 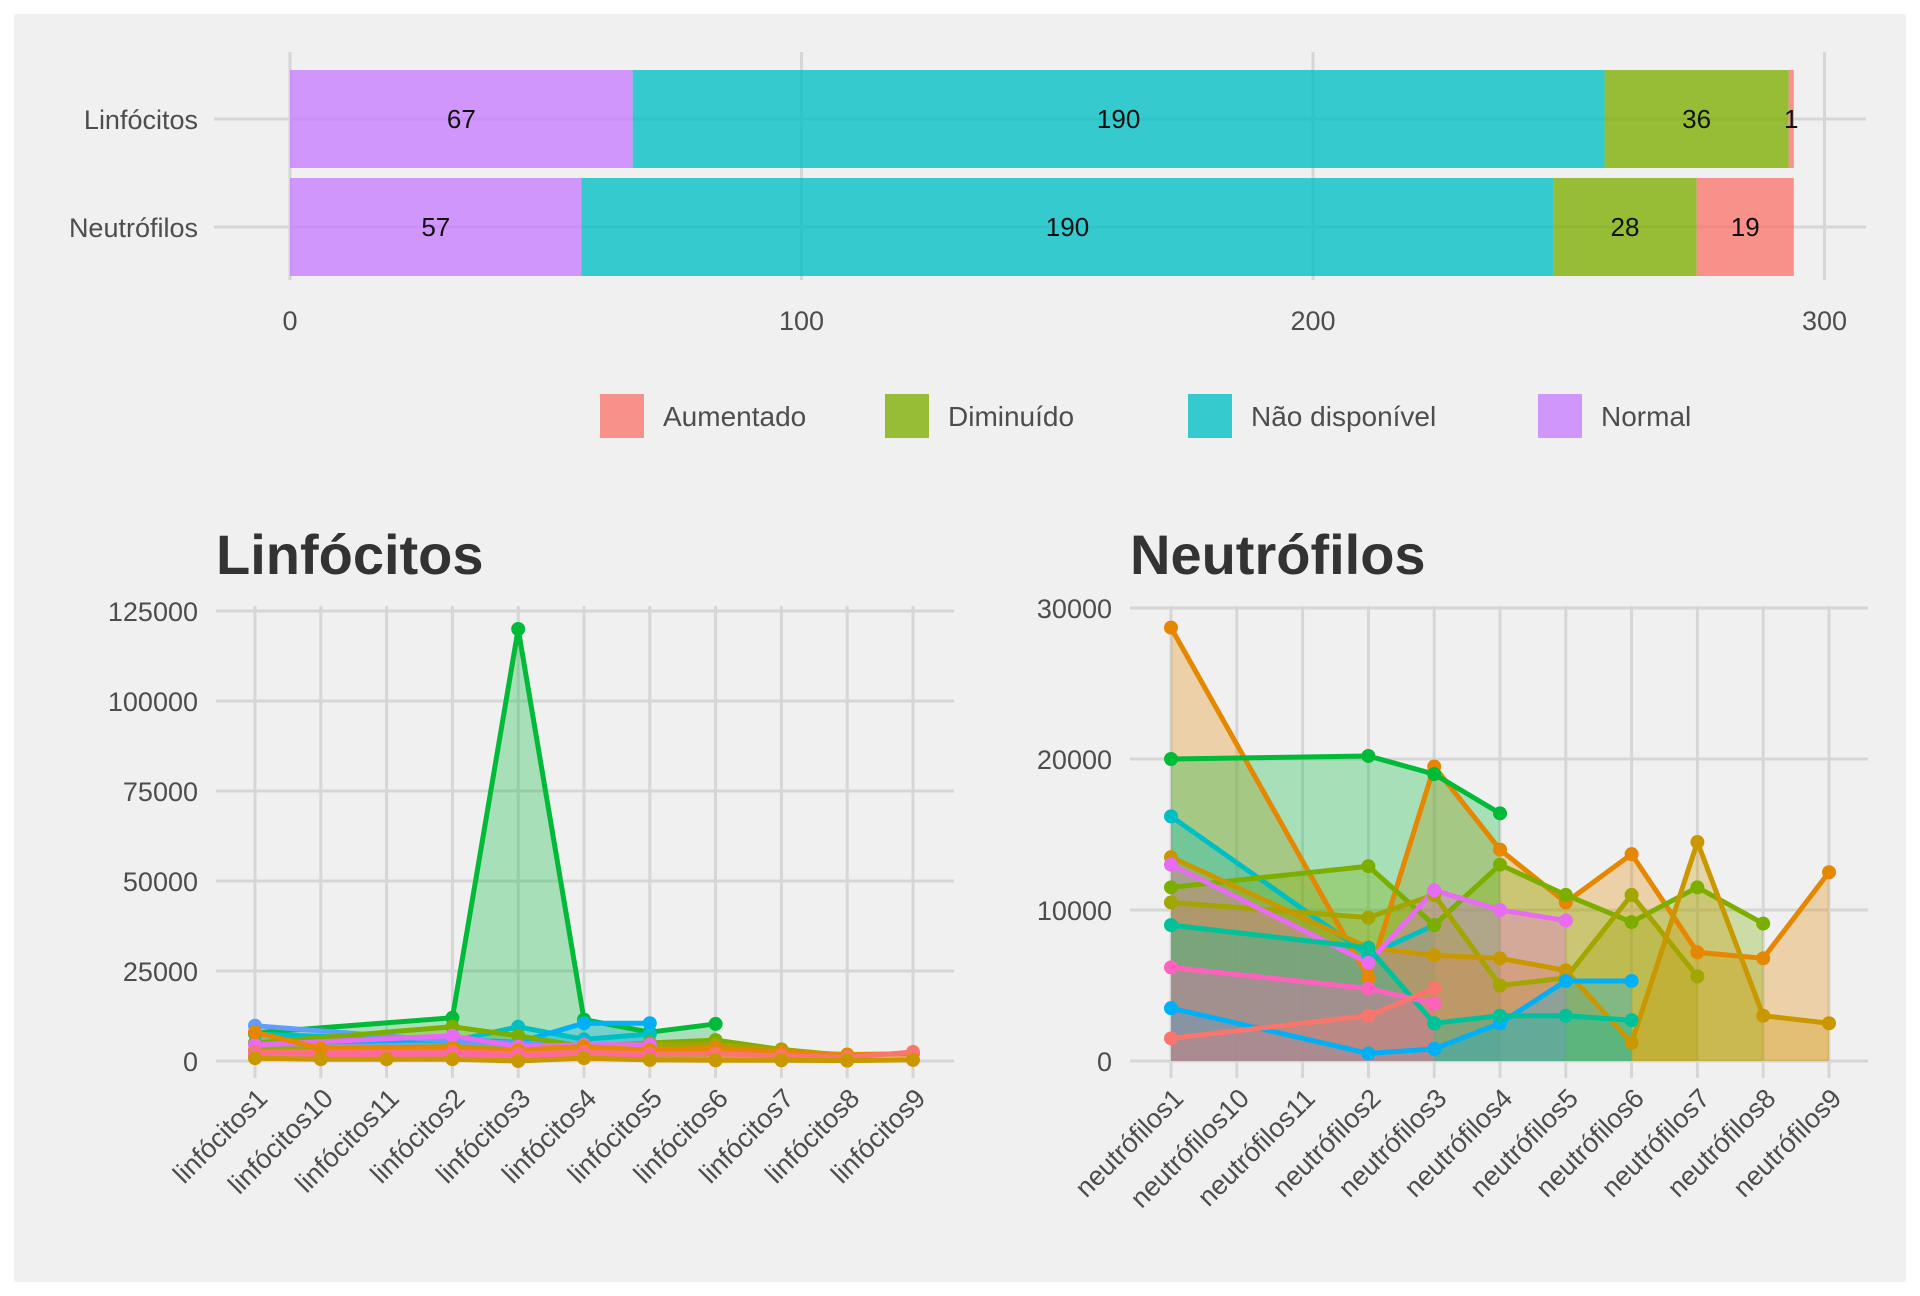 What do you see at coordinates (1145, 416) in the screenshot?
I see `bar-legend: Aumentado Diminuído Não disponível Normal` at bounding box center [1145, 416].